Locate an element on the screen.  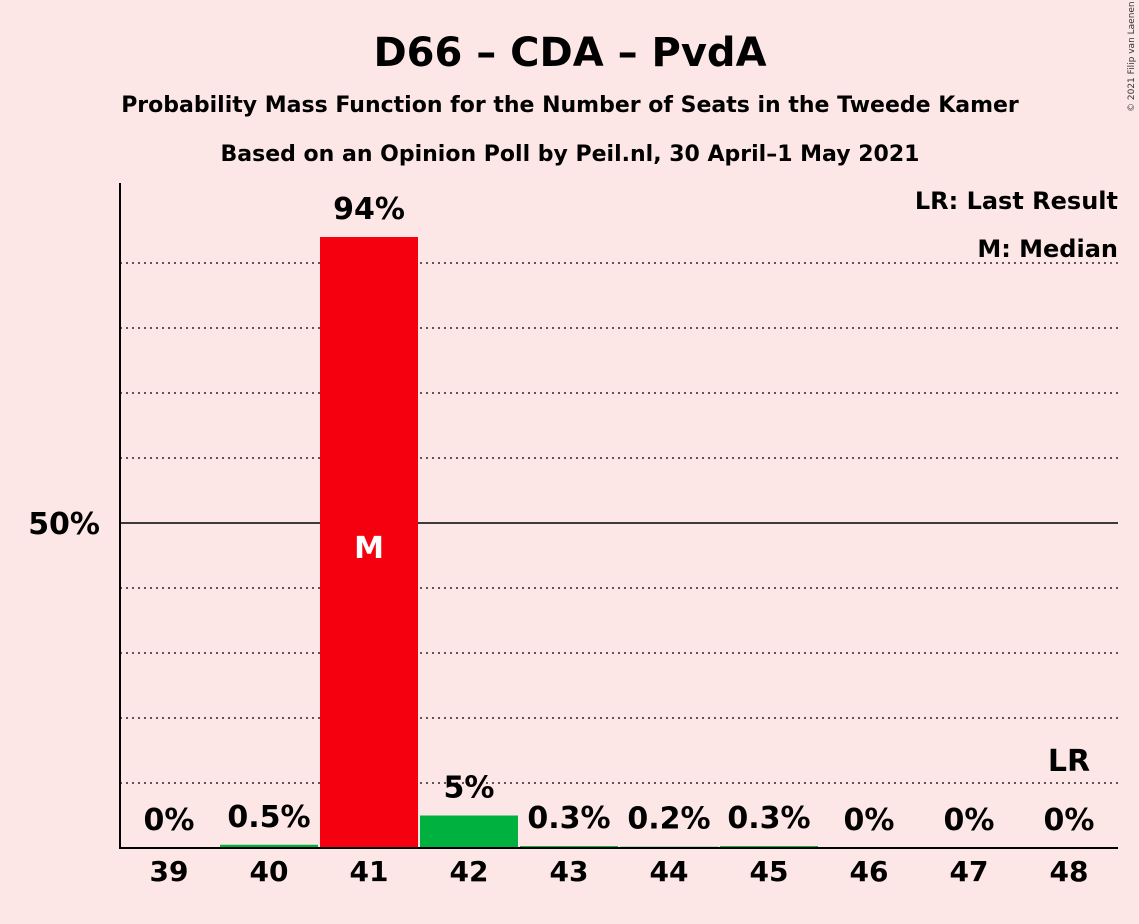
value-label-43: 0.3% is located at coordinates (568, 818).